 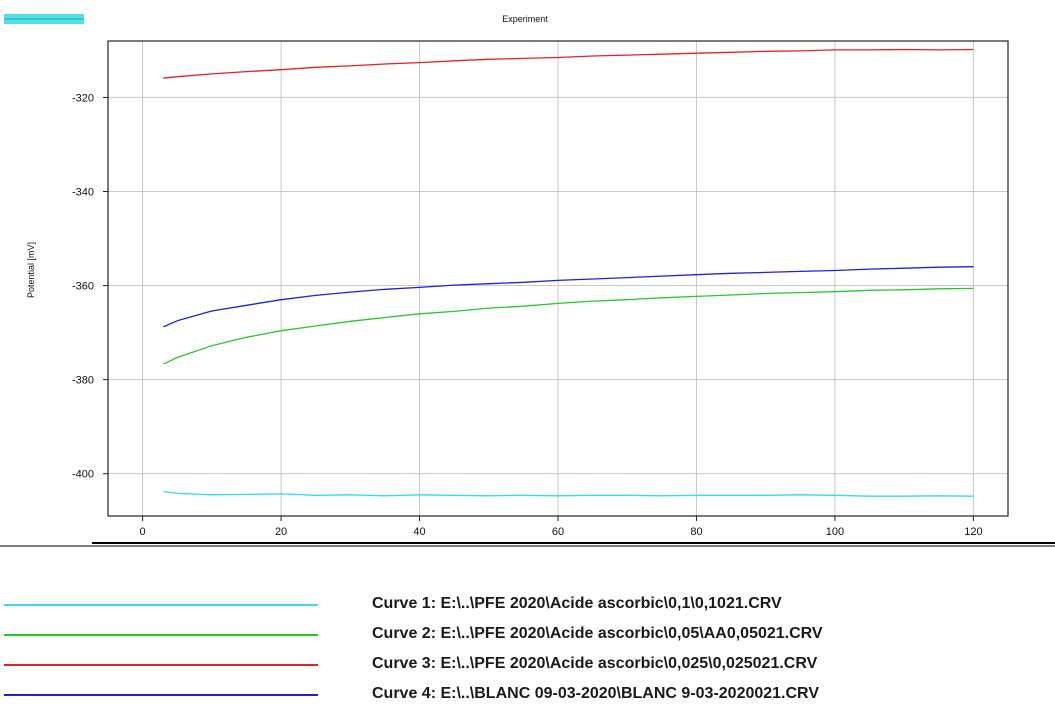 I want to click on chart-title: Experiment, so click(x=525, y=19).